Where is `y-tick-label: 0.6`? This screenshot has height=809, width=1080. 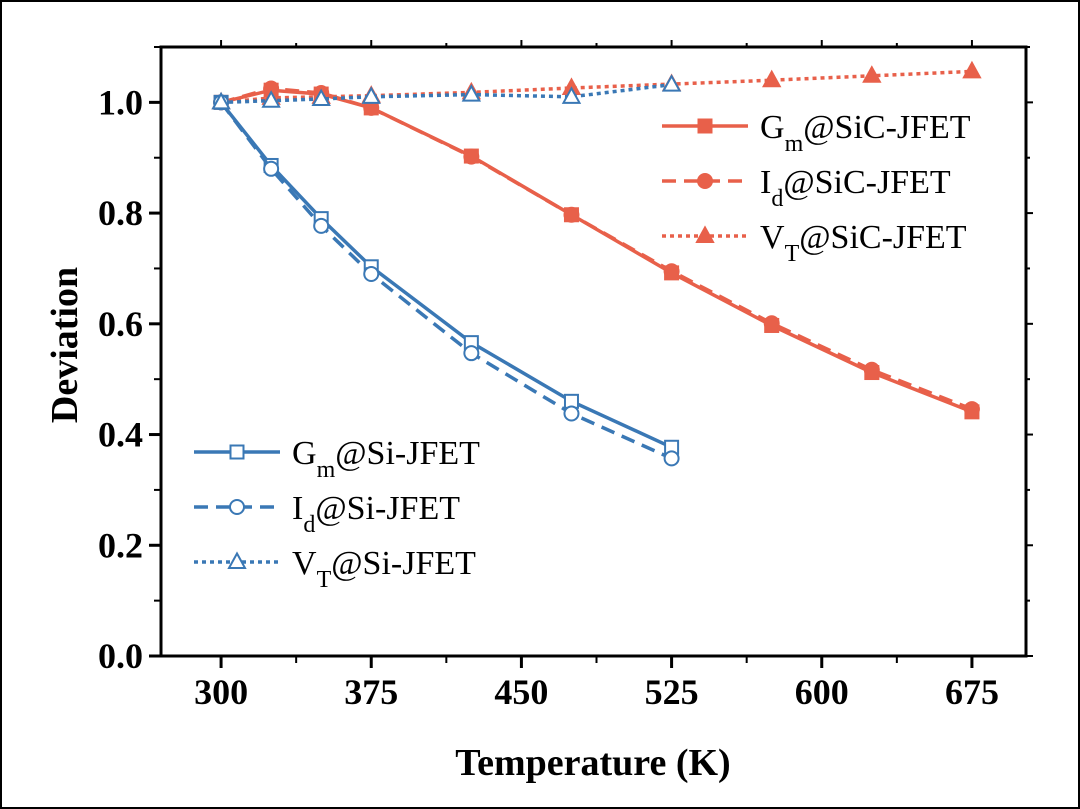
y-tick-label: 0.6 is located at coordinates (120, 324).